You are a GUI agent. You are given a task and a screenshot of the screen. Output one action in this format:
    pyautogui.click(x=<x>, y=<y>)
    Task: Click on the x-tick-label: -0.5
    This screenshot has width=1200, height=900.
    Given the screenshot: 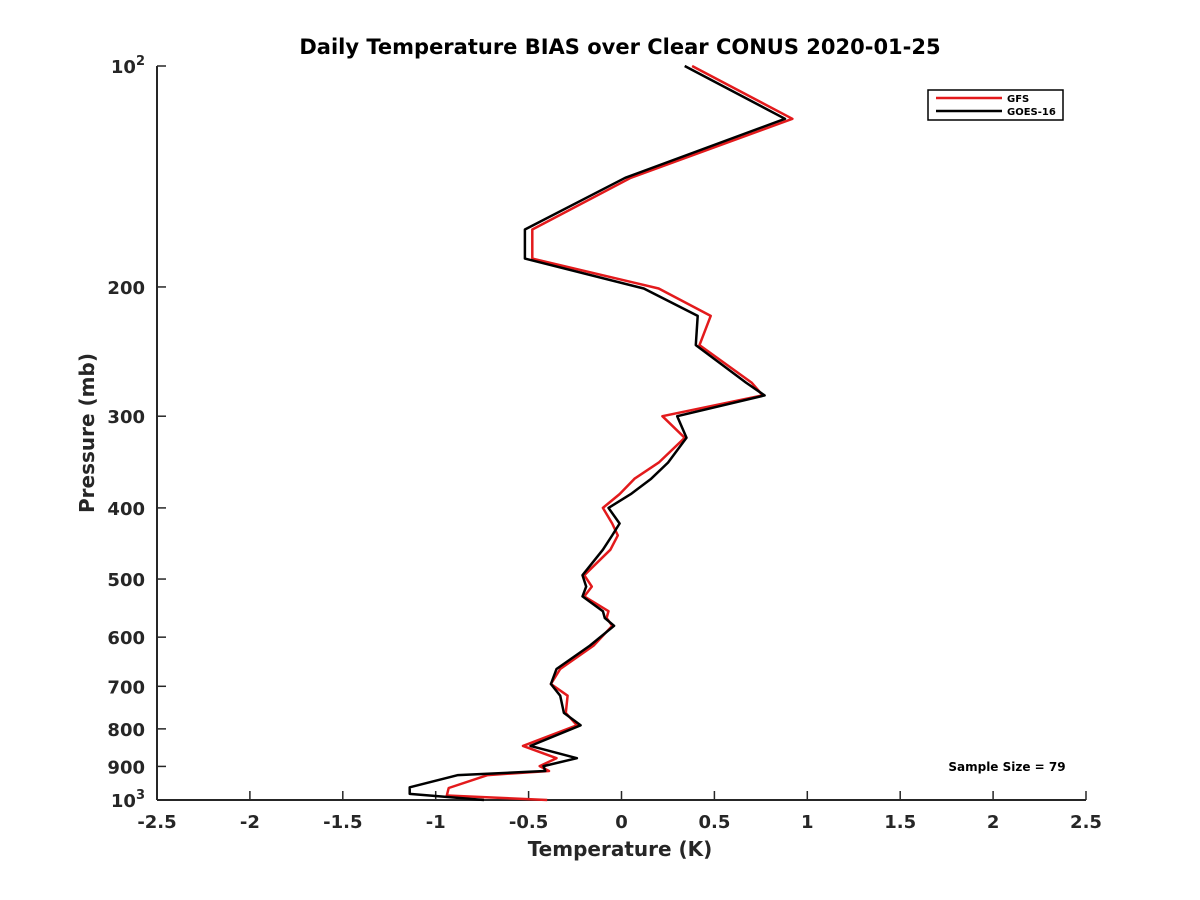 What is the action you would take?
    pyautogui.click(x=528, y=822)
    